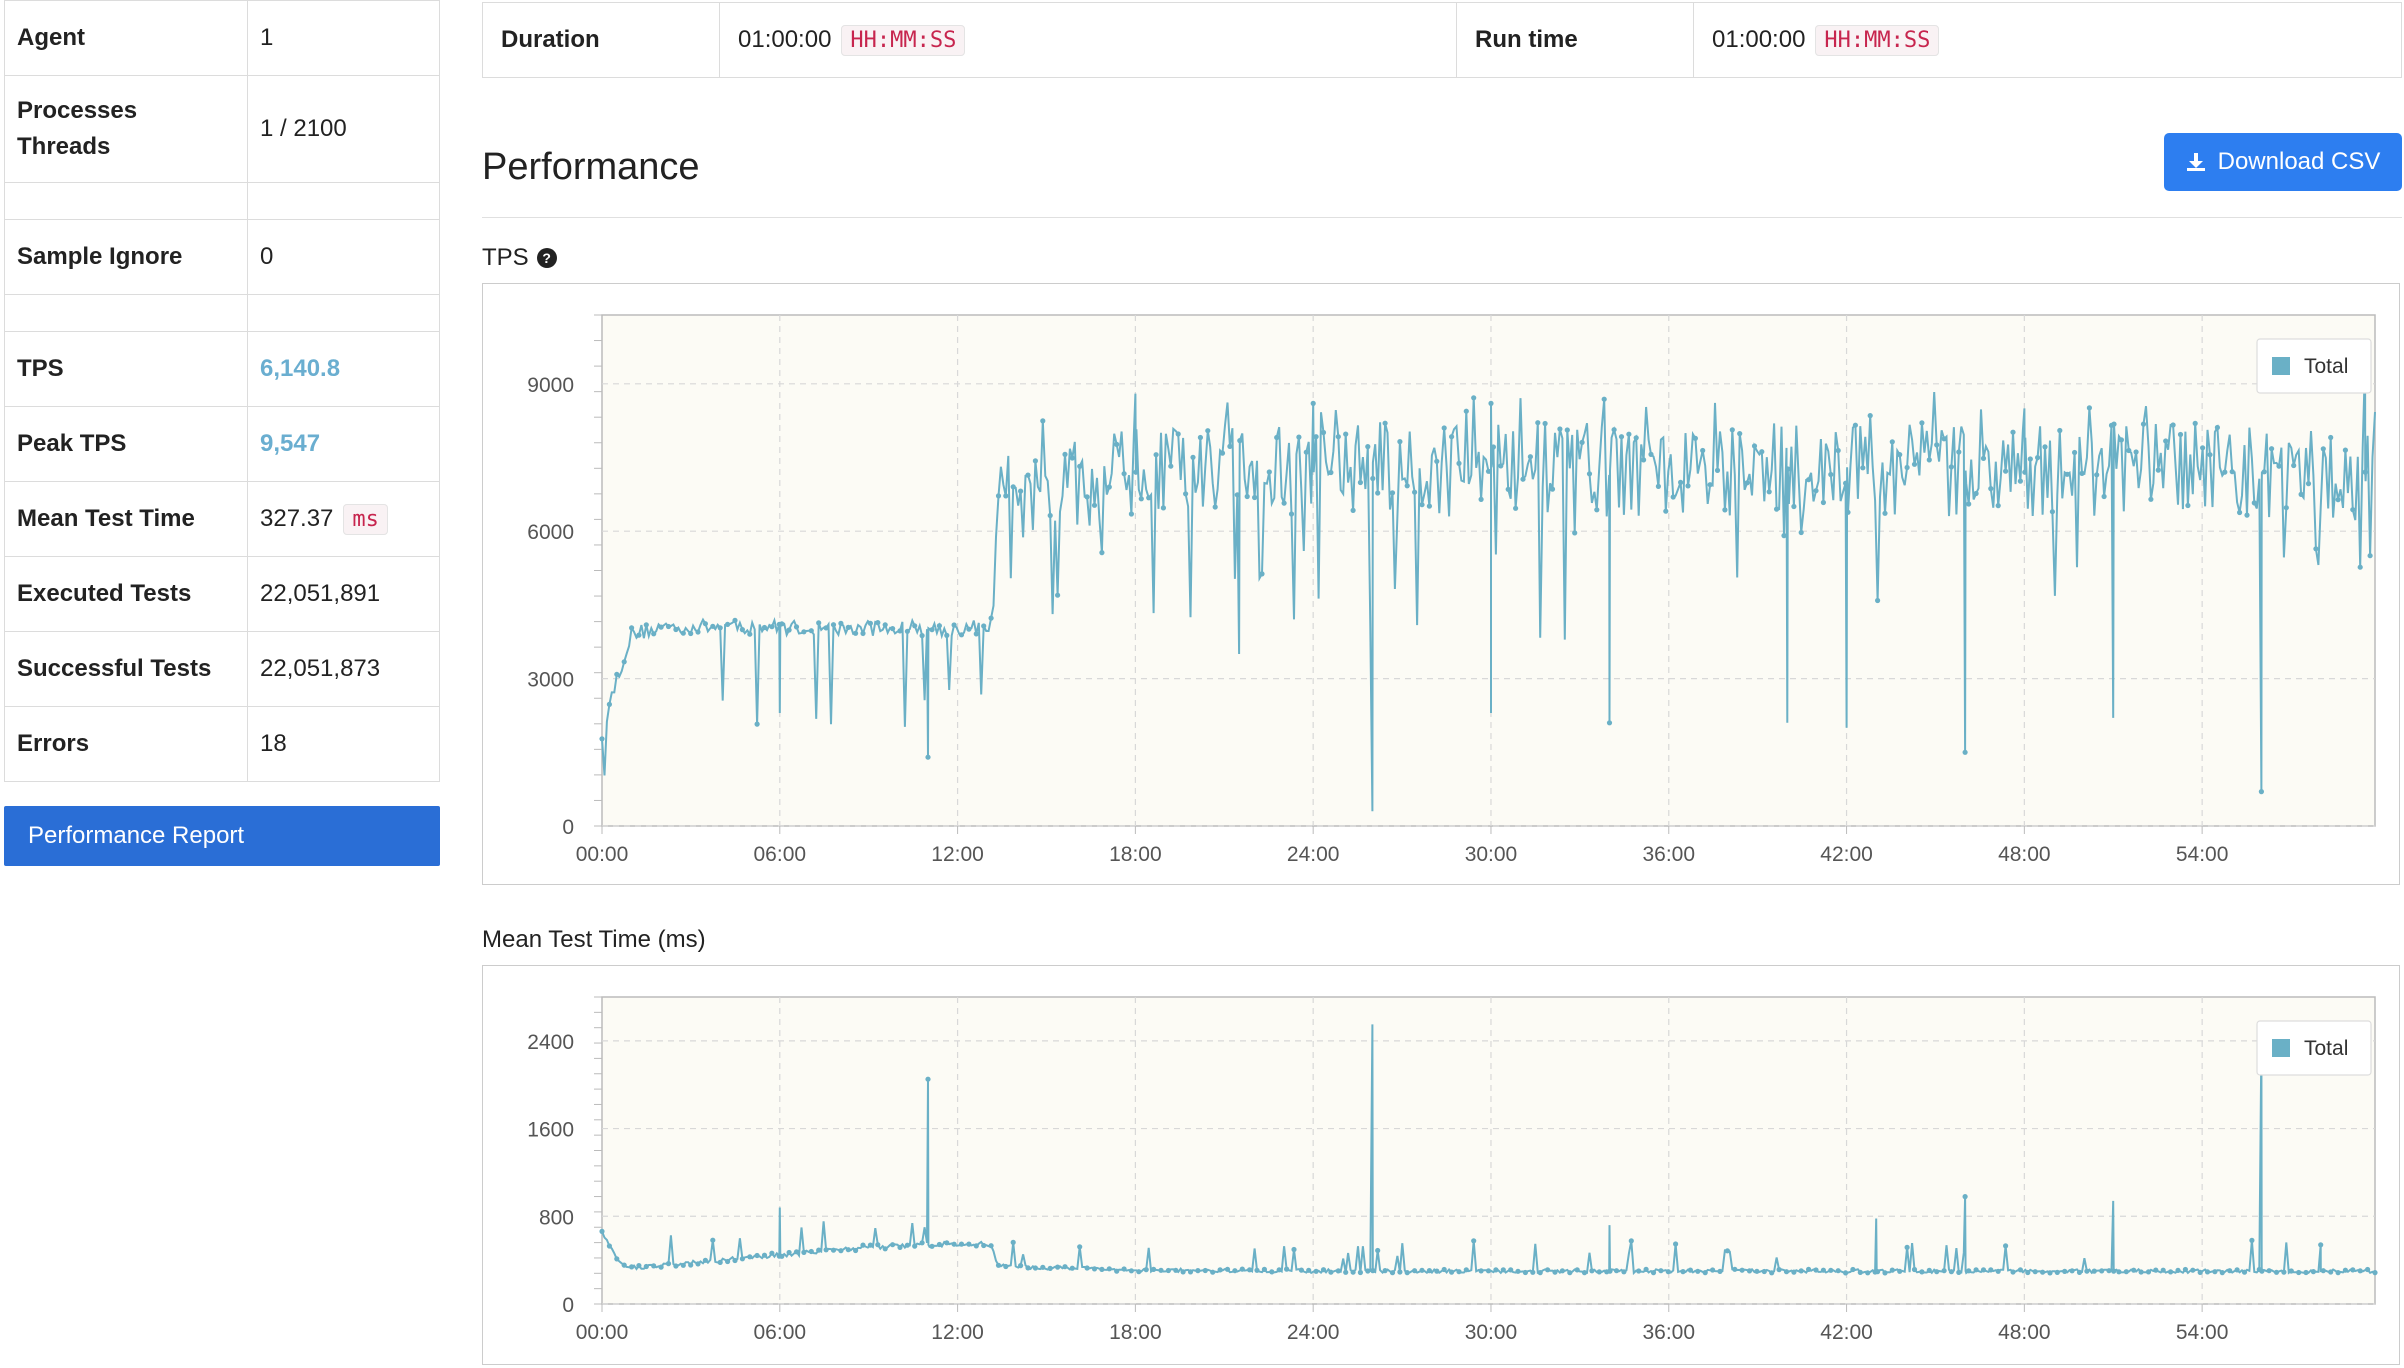 This screenshot has height=1368, width=2404. I want to click on x-tick-label: 54:00, so click(2202, 1332).